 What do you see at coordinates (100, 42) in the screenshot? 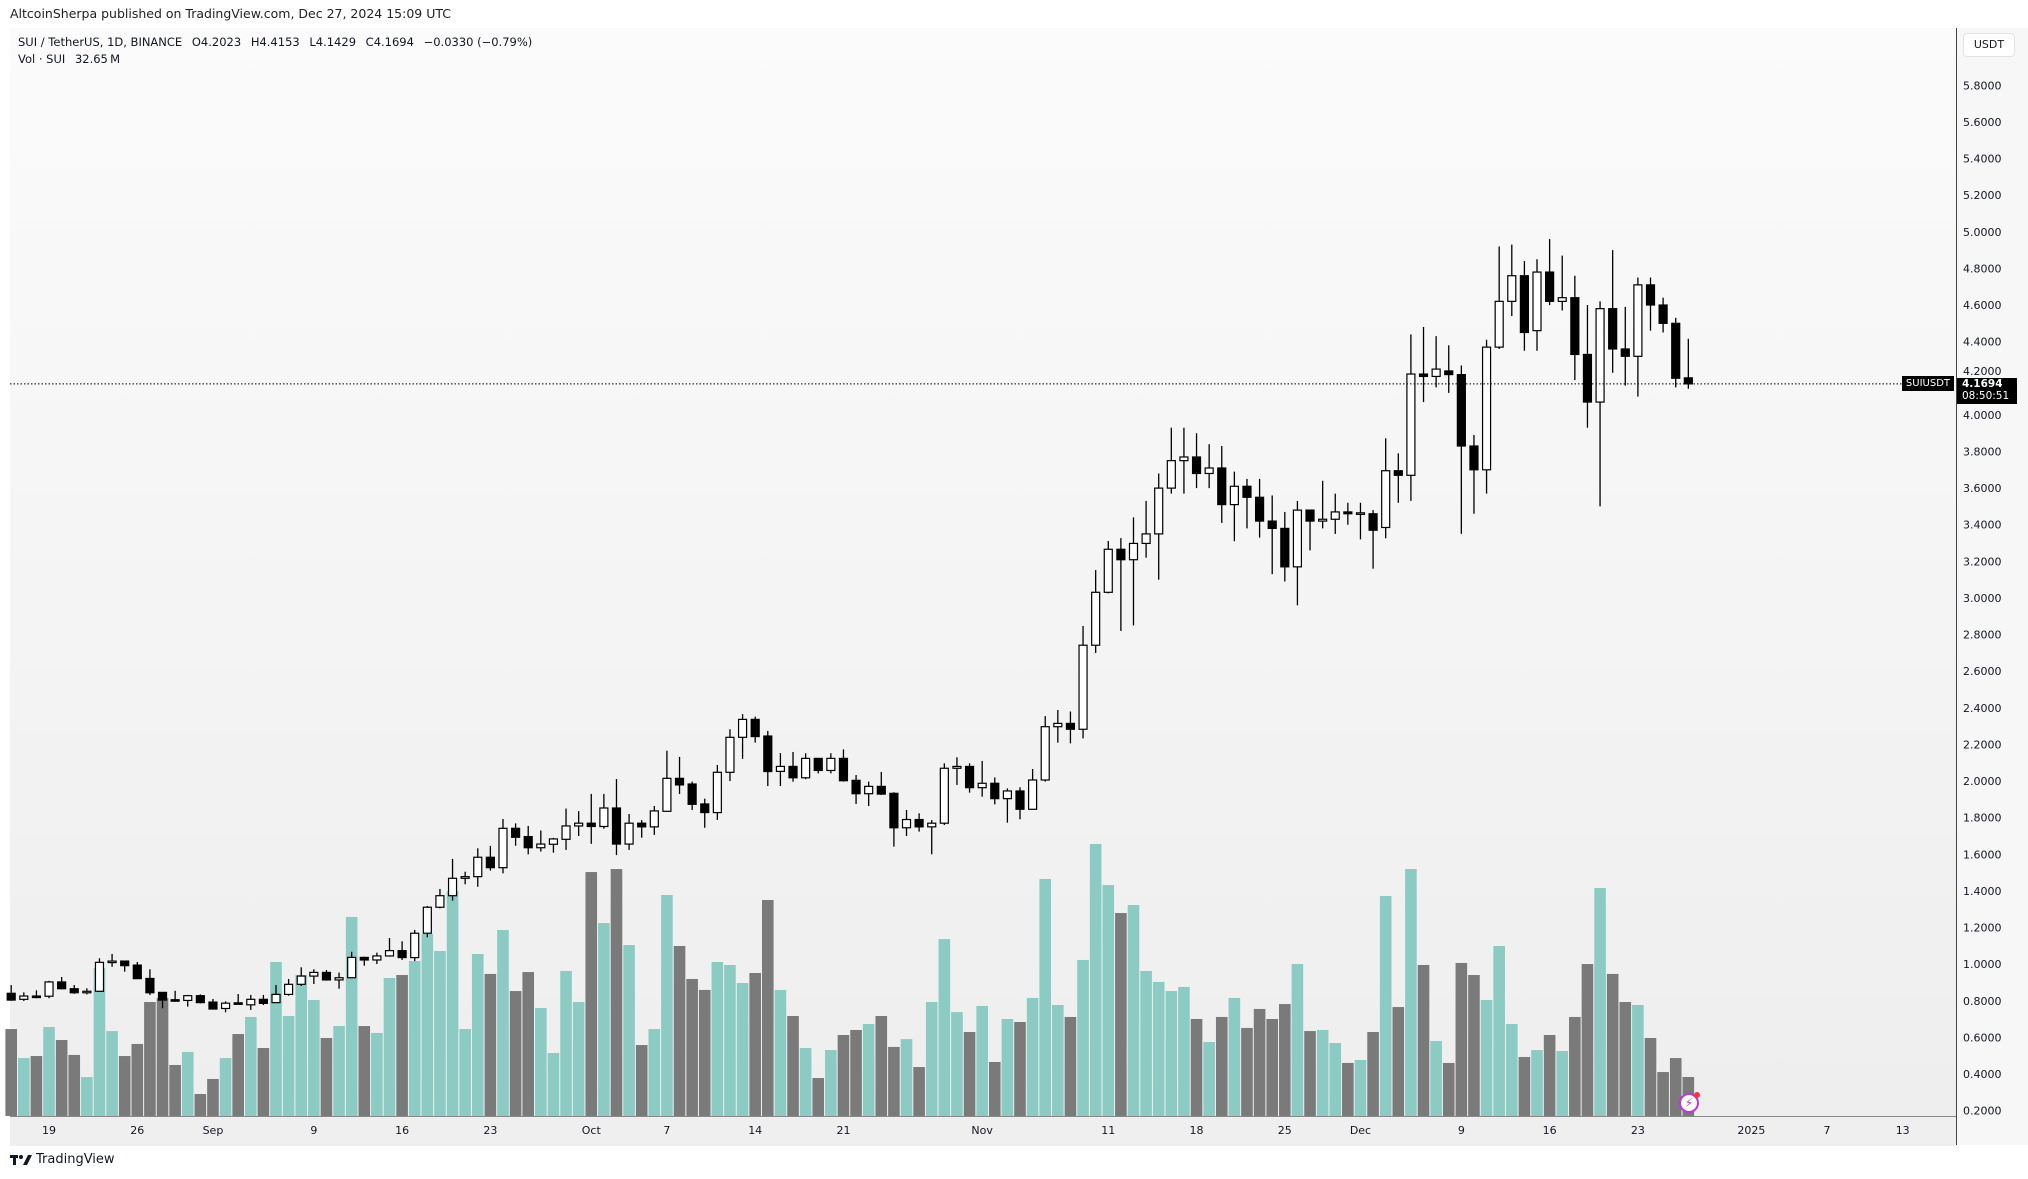
I see `symbol-title: SUI / TetherUS, 1D, BINANCE` at bounding box center [100, 42].